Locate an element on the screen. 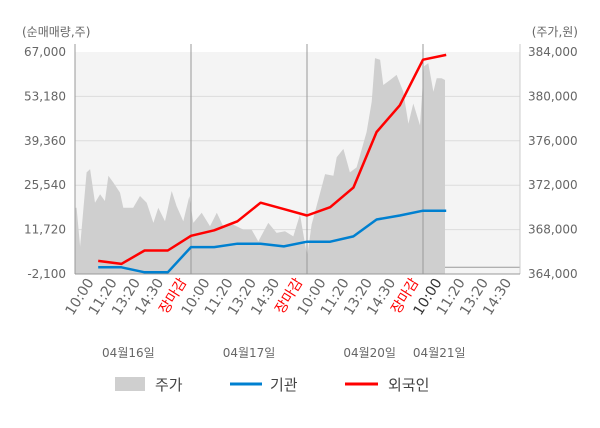  left-tick-label: 67,000 is located at coordinates (45, 52).